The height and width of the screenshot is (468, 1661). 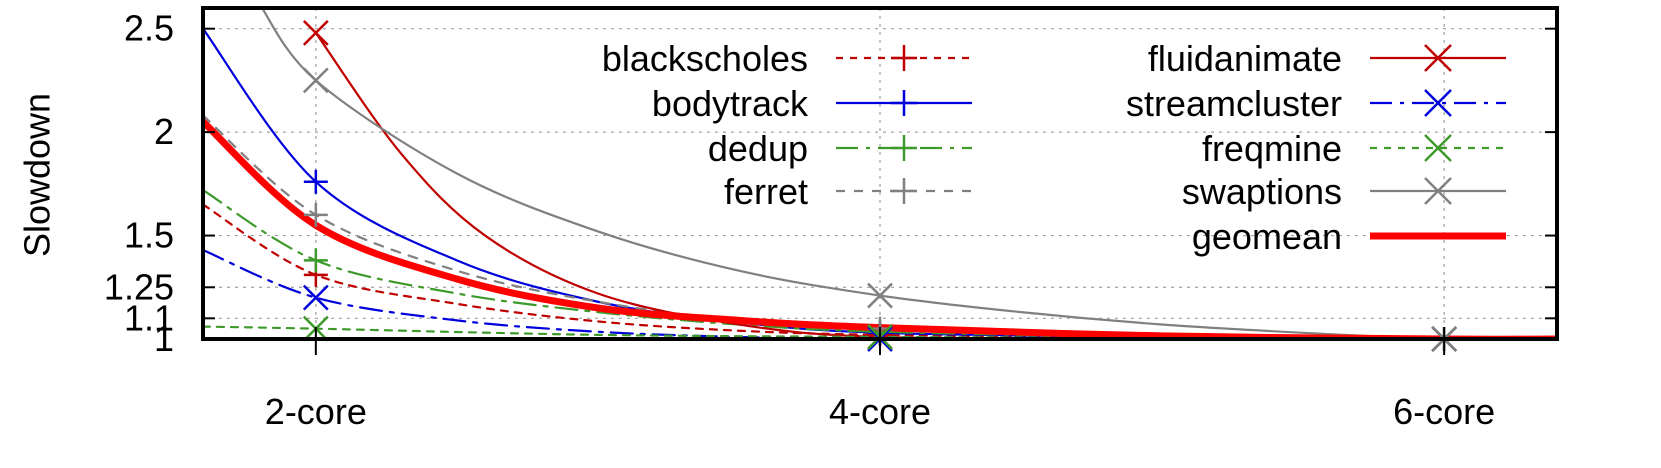 What do you see at coordinates (730, 103) in the screenshot?
I see `legend-label: bodytrack` at bounding box center [730, 103].